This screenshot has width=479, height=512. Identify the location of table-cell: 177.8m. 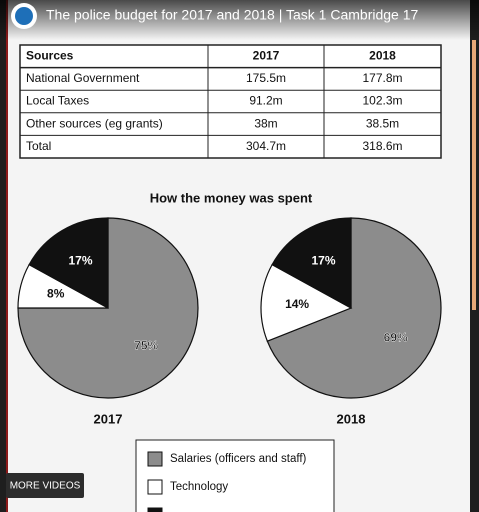
(382, 78).